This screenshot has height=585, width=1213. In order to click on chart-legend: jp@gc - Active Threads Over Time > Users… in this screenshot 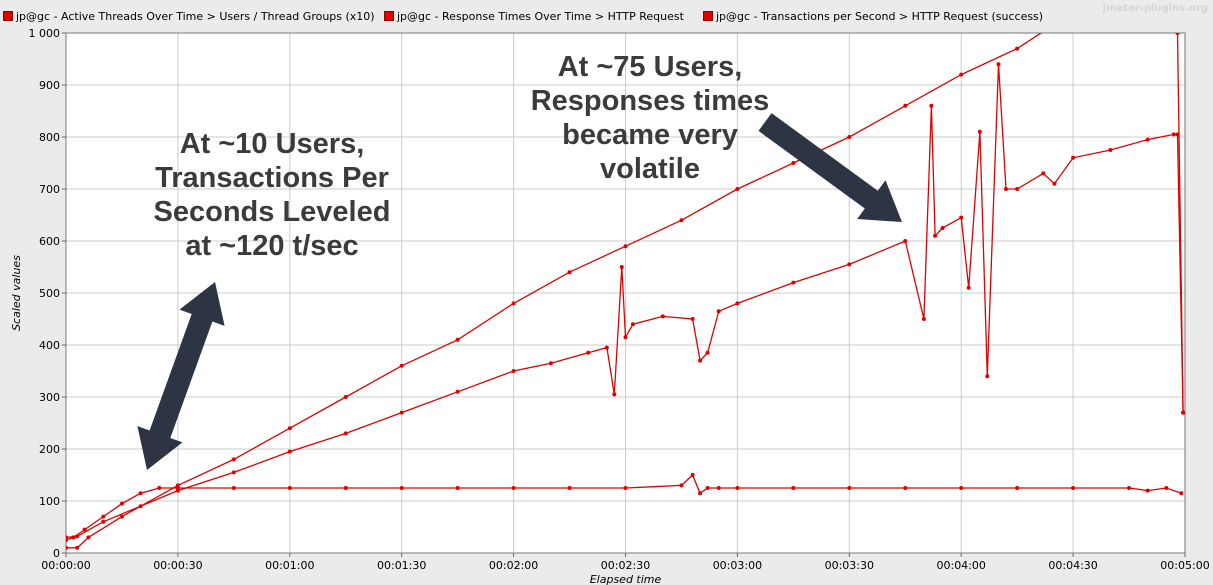, I will do `click(606, 15)`.